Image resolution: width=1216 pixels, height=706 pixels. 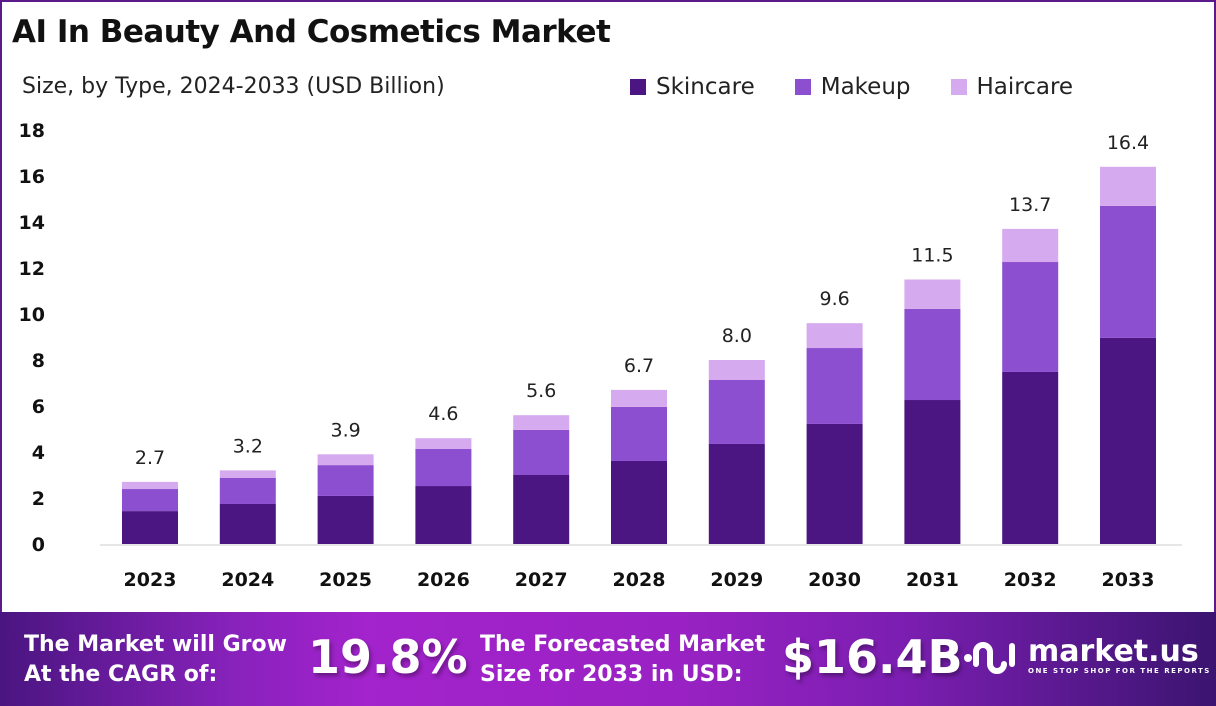 What do you see at coordinates (311, 32) in the screenshot?
I see `chart-title: AI In Beauty And Cosmetics Market` at bounding box center [311, 32].